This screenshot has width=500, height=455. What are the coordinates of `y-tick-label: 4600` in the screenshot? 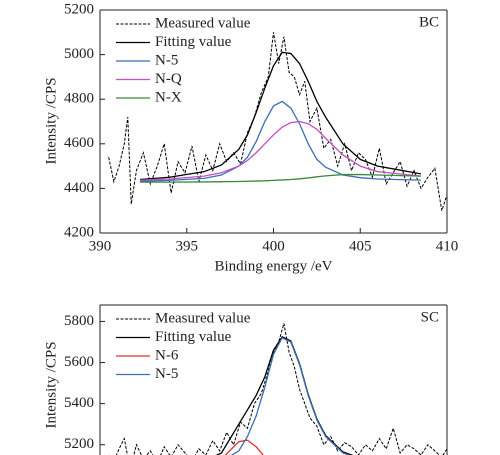 It's located at (79, 143).